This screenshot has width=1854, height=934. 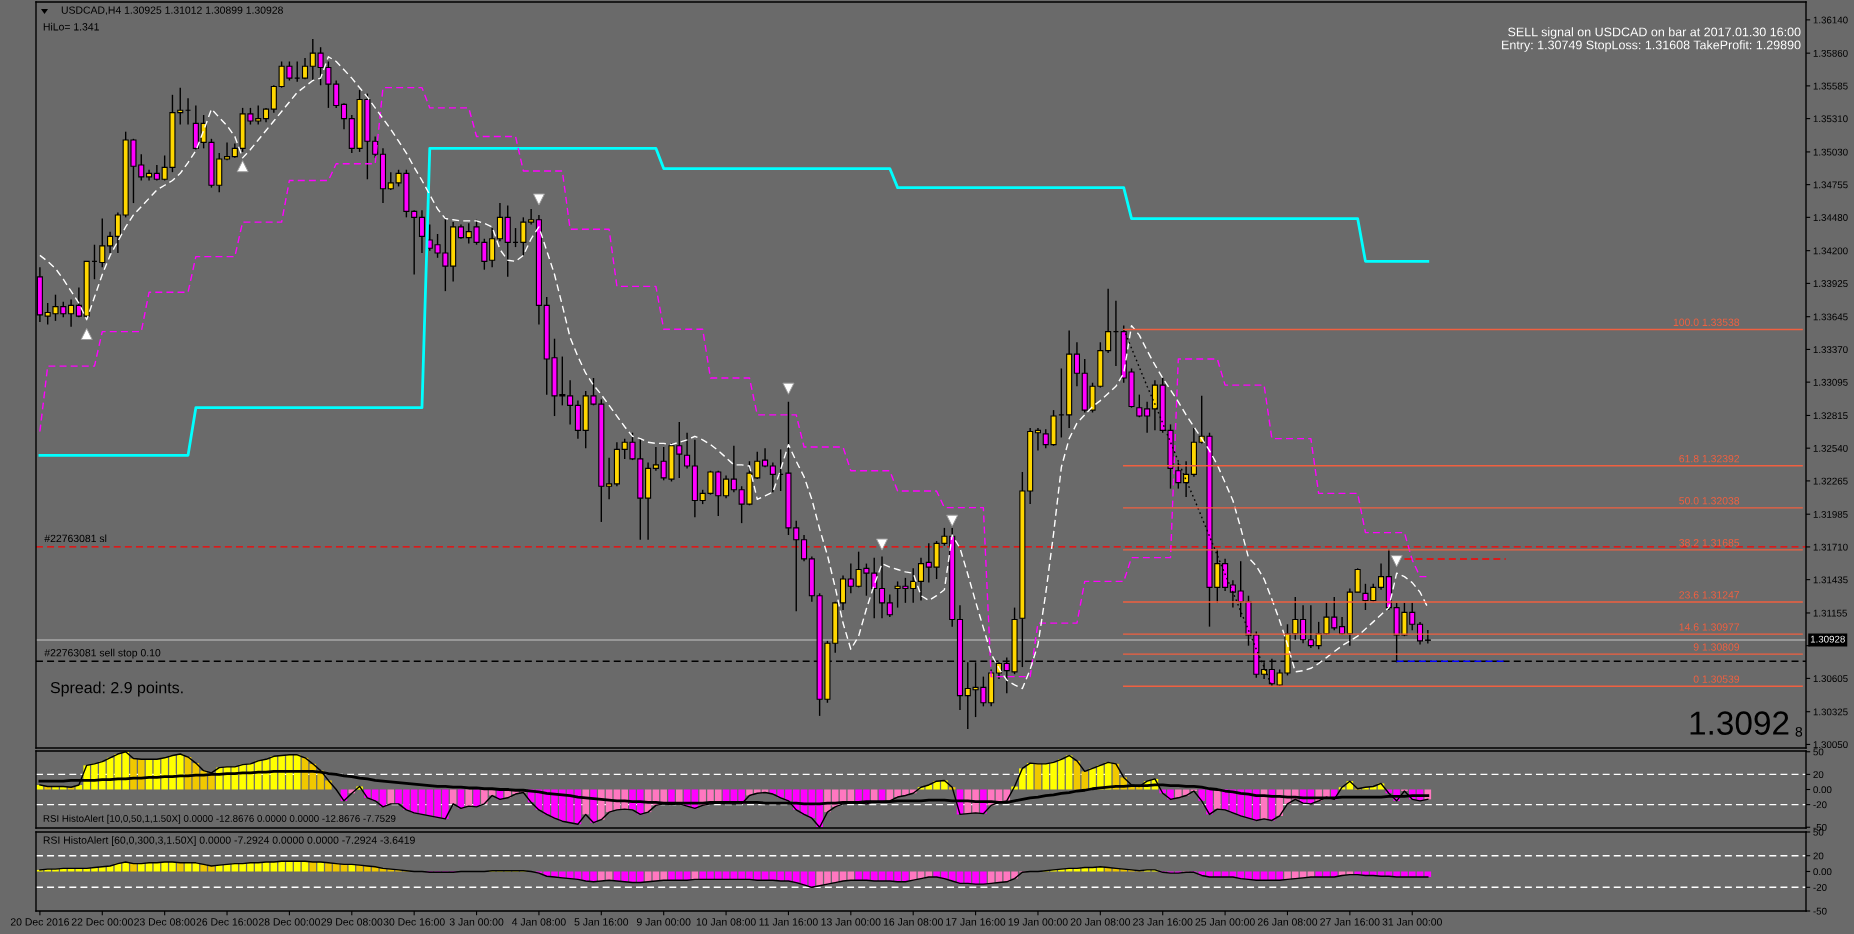 What do you see at coordinates (476, 922) in the screenshot?
I see `x-tick-label: 3 Jan 00:00` at bounding box center [476, 922].